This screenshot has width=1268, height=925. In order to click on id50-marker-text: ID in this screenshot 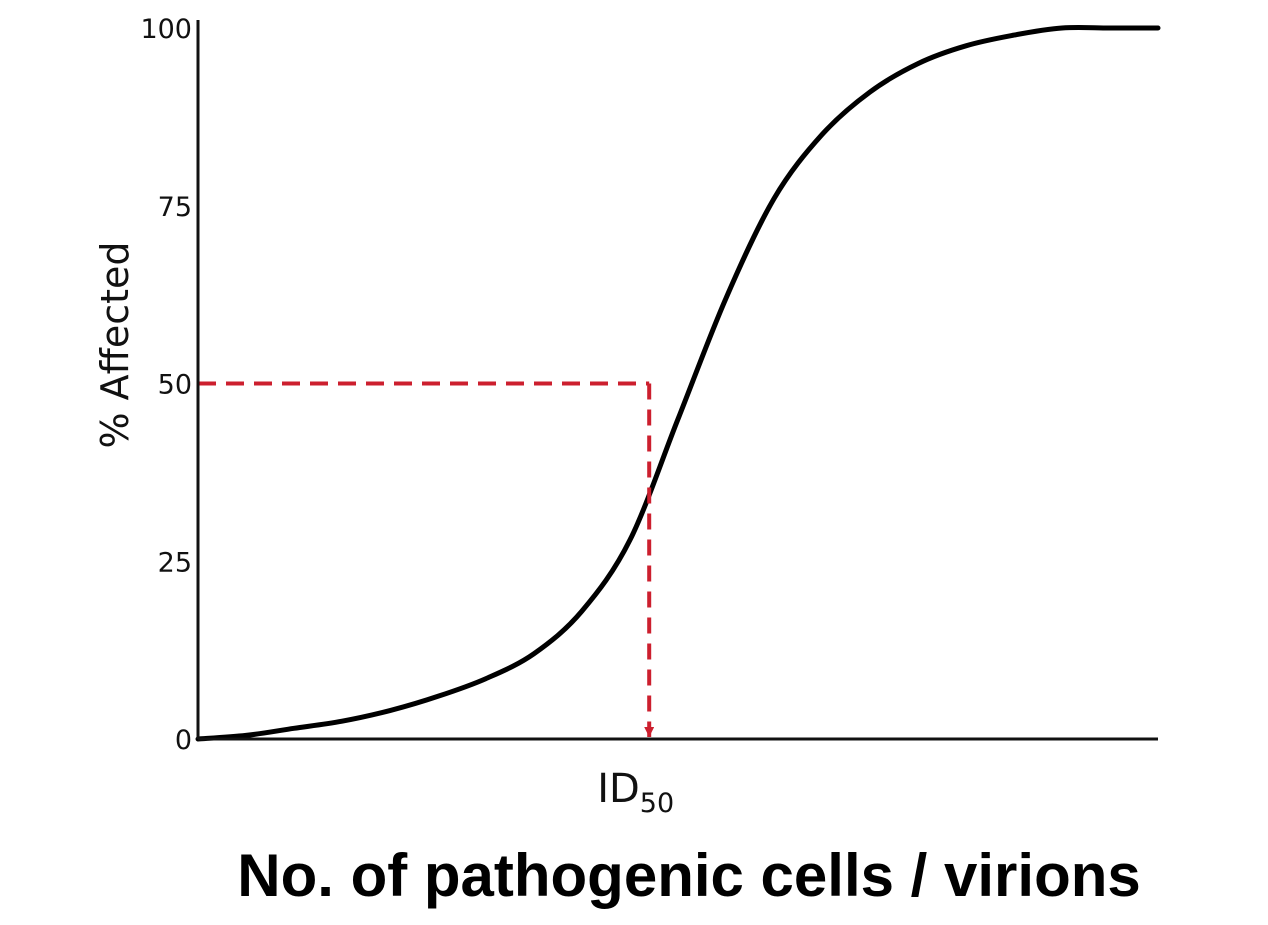, I will do `click(618, 789)`.